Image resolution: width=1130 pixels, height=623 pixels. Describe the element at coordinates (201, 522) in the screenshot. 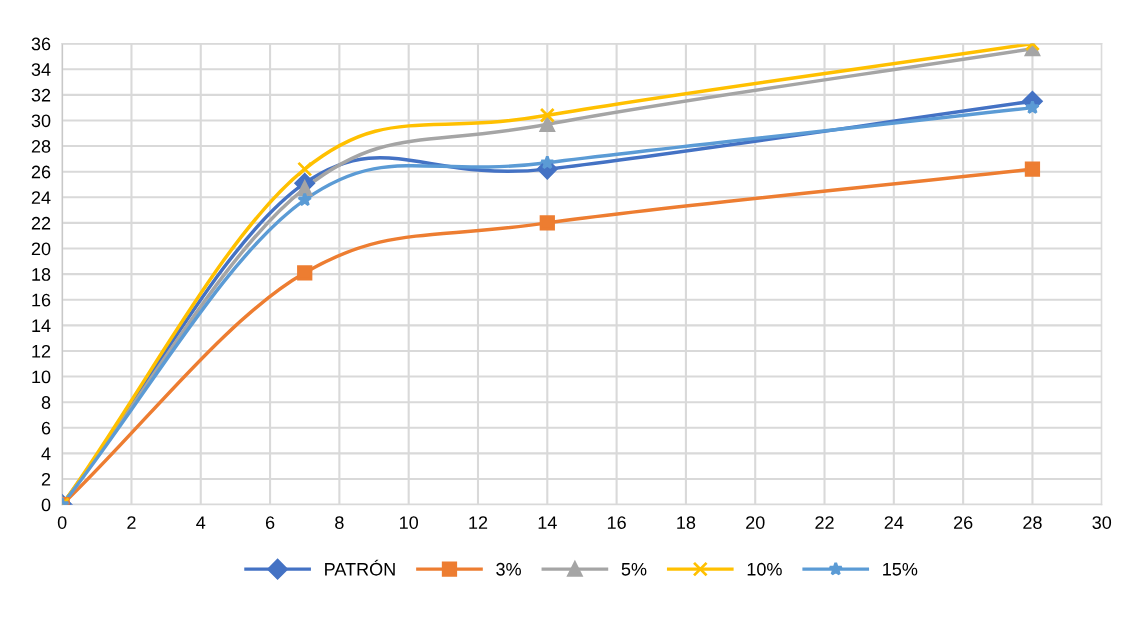

I see `x-tick-label: 4` at that location.